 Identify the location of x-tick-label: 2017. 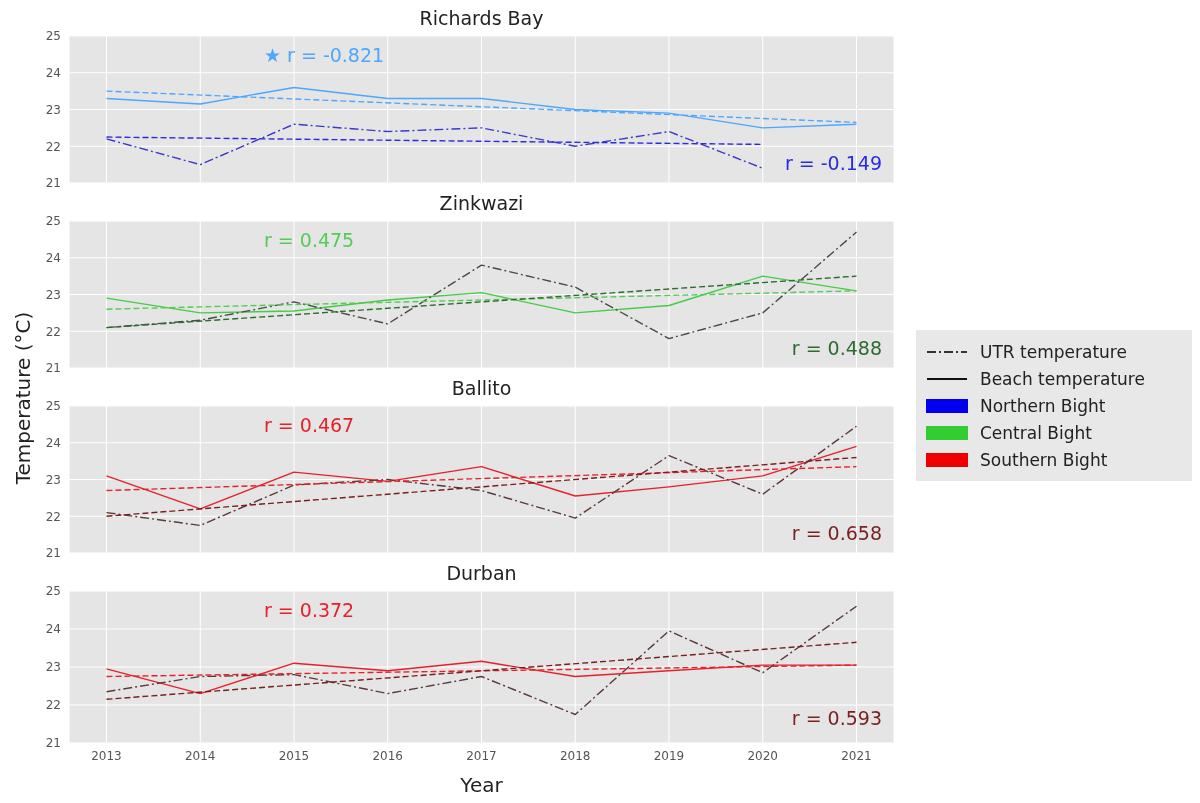
(481, 755).